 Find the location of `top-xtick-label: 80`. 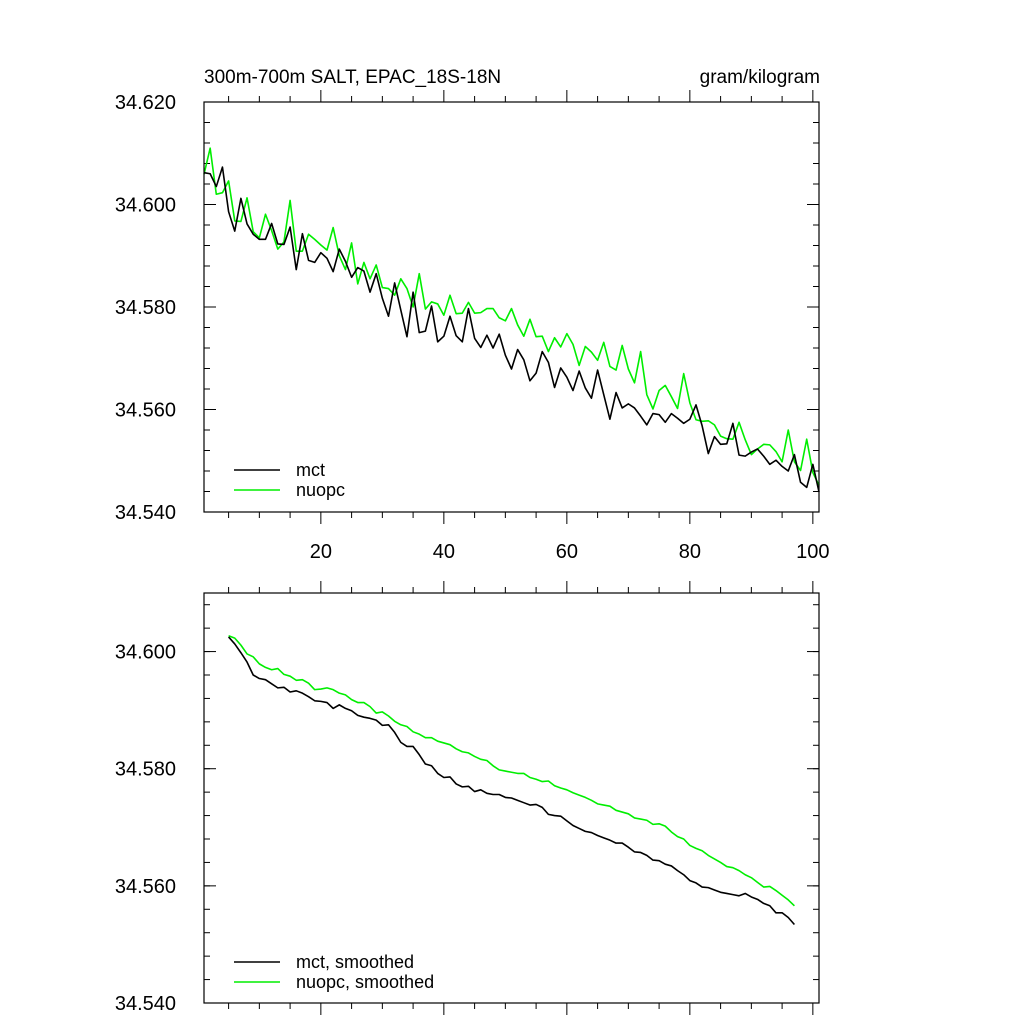

top-xtick-label: 80 is located at coordinates (690, 552).